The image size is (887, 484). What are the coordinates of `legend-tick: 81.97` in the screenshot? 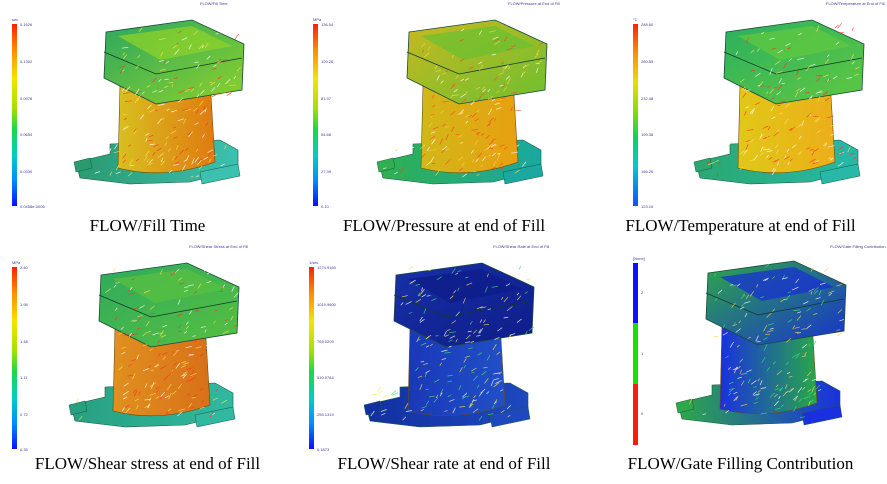 It's located at (326, 98).